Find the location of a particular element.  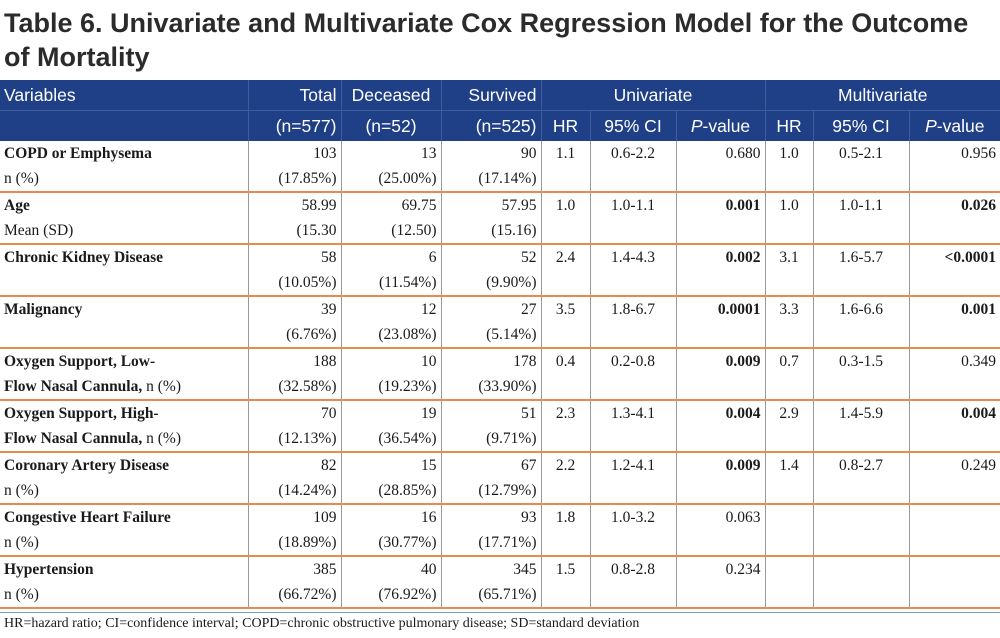

multivariate-ci: 1.6-6.6 is located at coordinates (860, 308).